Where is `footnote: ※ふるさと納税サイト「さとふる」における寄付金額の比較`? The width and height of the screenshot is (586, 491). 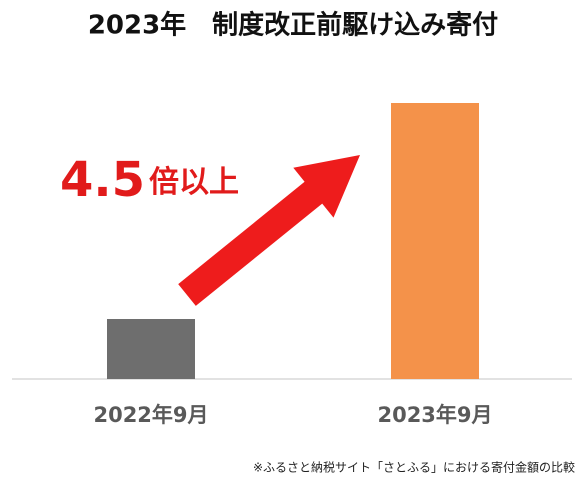 footnote: ※ふるさと納税サイト「さとふる」における寄付金額の比較 is located at coordinates (414, 467).